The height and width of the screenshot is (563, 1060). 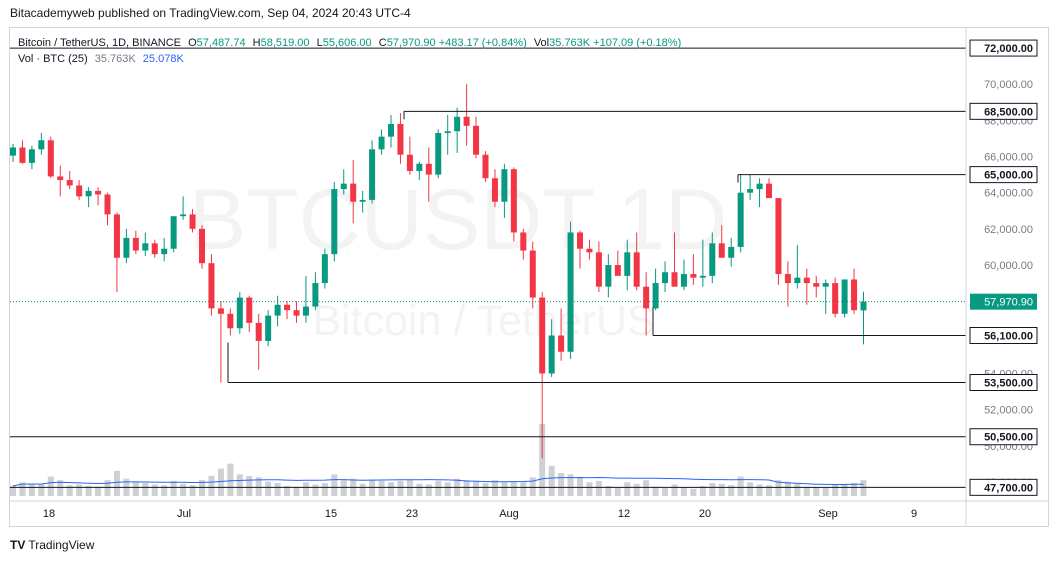 I want to click on time-tick-label: Sep, so click(x=828, y=514).